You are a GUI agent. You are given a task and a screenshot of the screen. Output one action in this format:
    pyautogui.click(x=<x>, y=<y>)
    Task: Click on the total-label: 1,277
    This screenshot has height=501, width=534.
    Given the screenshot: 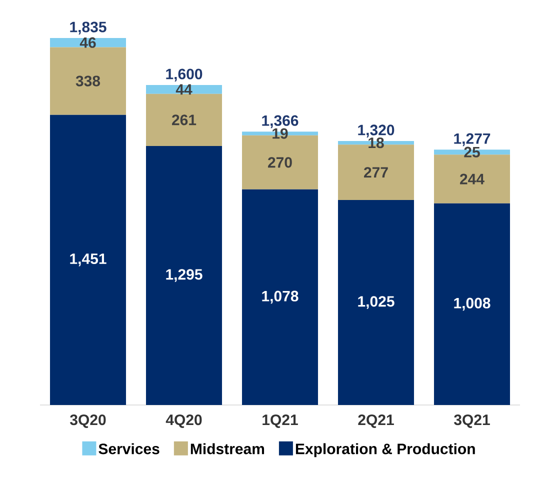 What is the action you would take?
    pyautogui.click(x=472, y=139)
    